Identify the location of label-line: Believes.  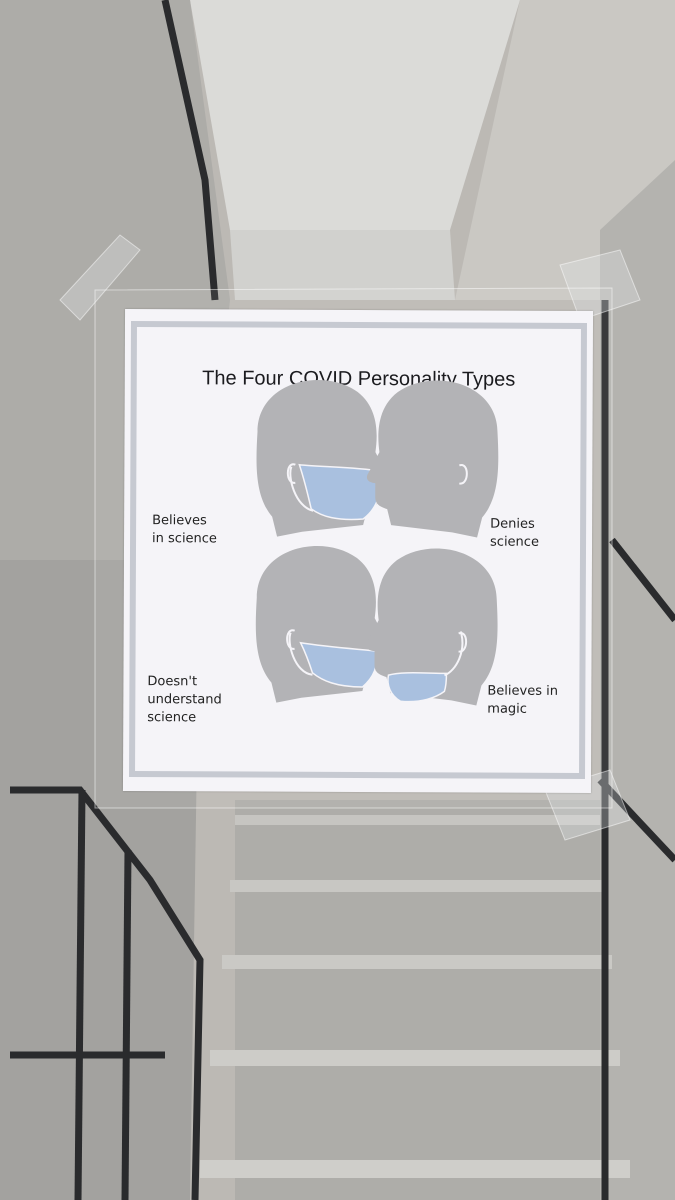
(179, 521).